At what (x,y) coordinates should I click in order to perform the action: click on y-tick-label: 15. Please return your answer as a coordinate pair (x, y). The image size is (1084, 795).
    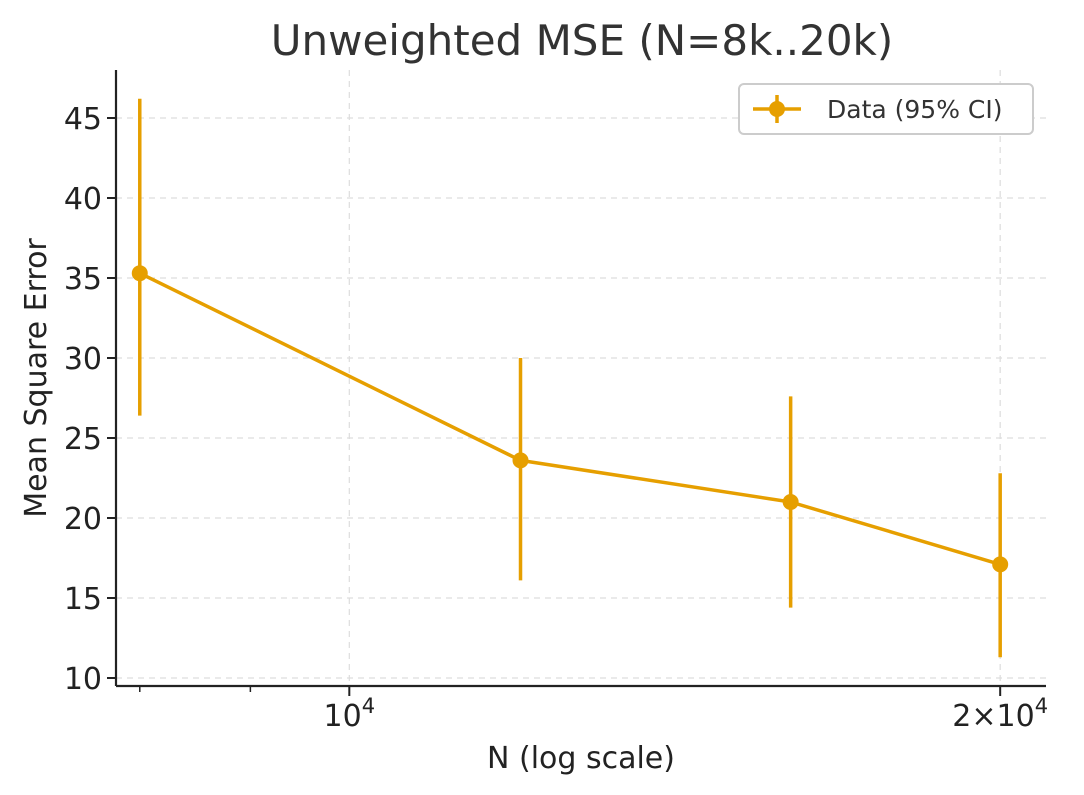
    Looking at the image, I should click on (83, 599).